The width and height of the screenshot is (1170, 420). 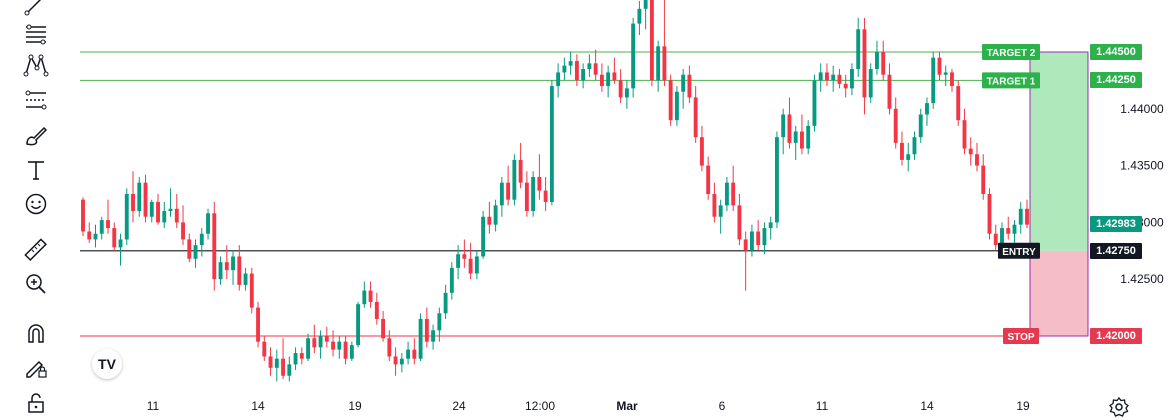 I want to click on stop-tag-bg, so click(x=1021, y=336).